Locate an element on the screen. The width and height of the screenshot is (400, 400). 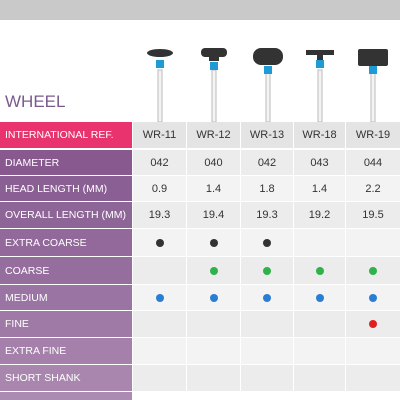
row-label: OVERALL LENGTH (MM) is located at coordinates (66, 215).